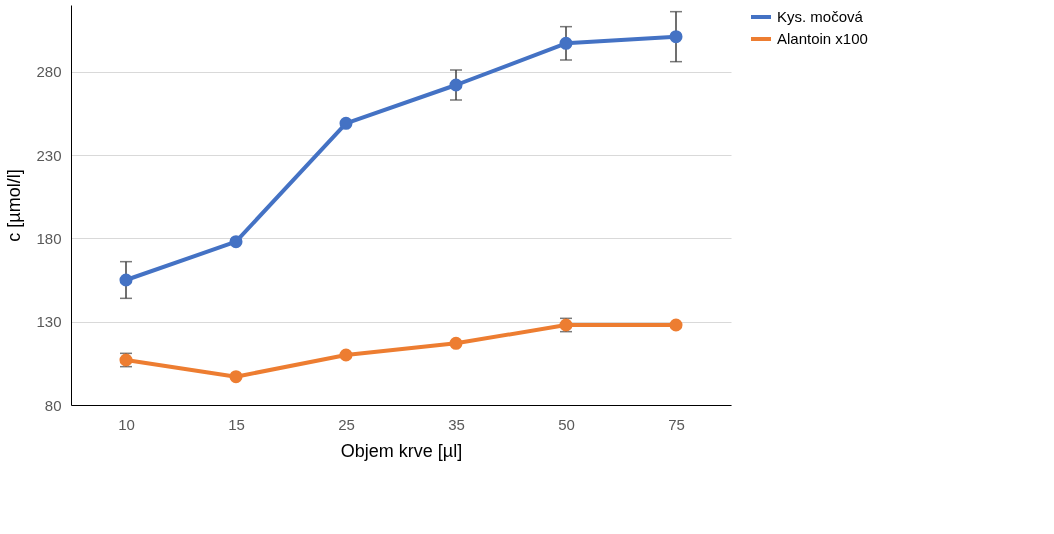 The width and height of the screenshot is (1054, 534). What do you see at coordinates (676, 424) in the screenshot?
I see `x-tick-label: 75` at bounding box center [676, 424].